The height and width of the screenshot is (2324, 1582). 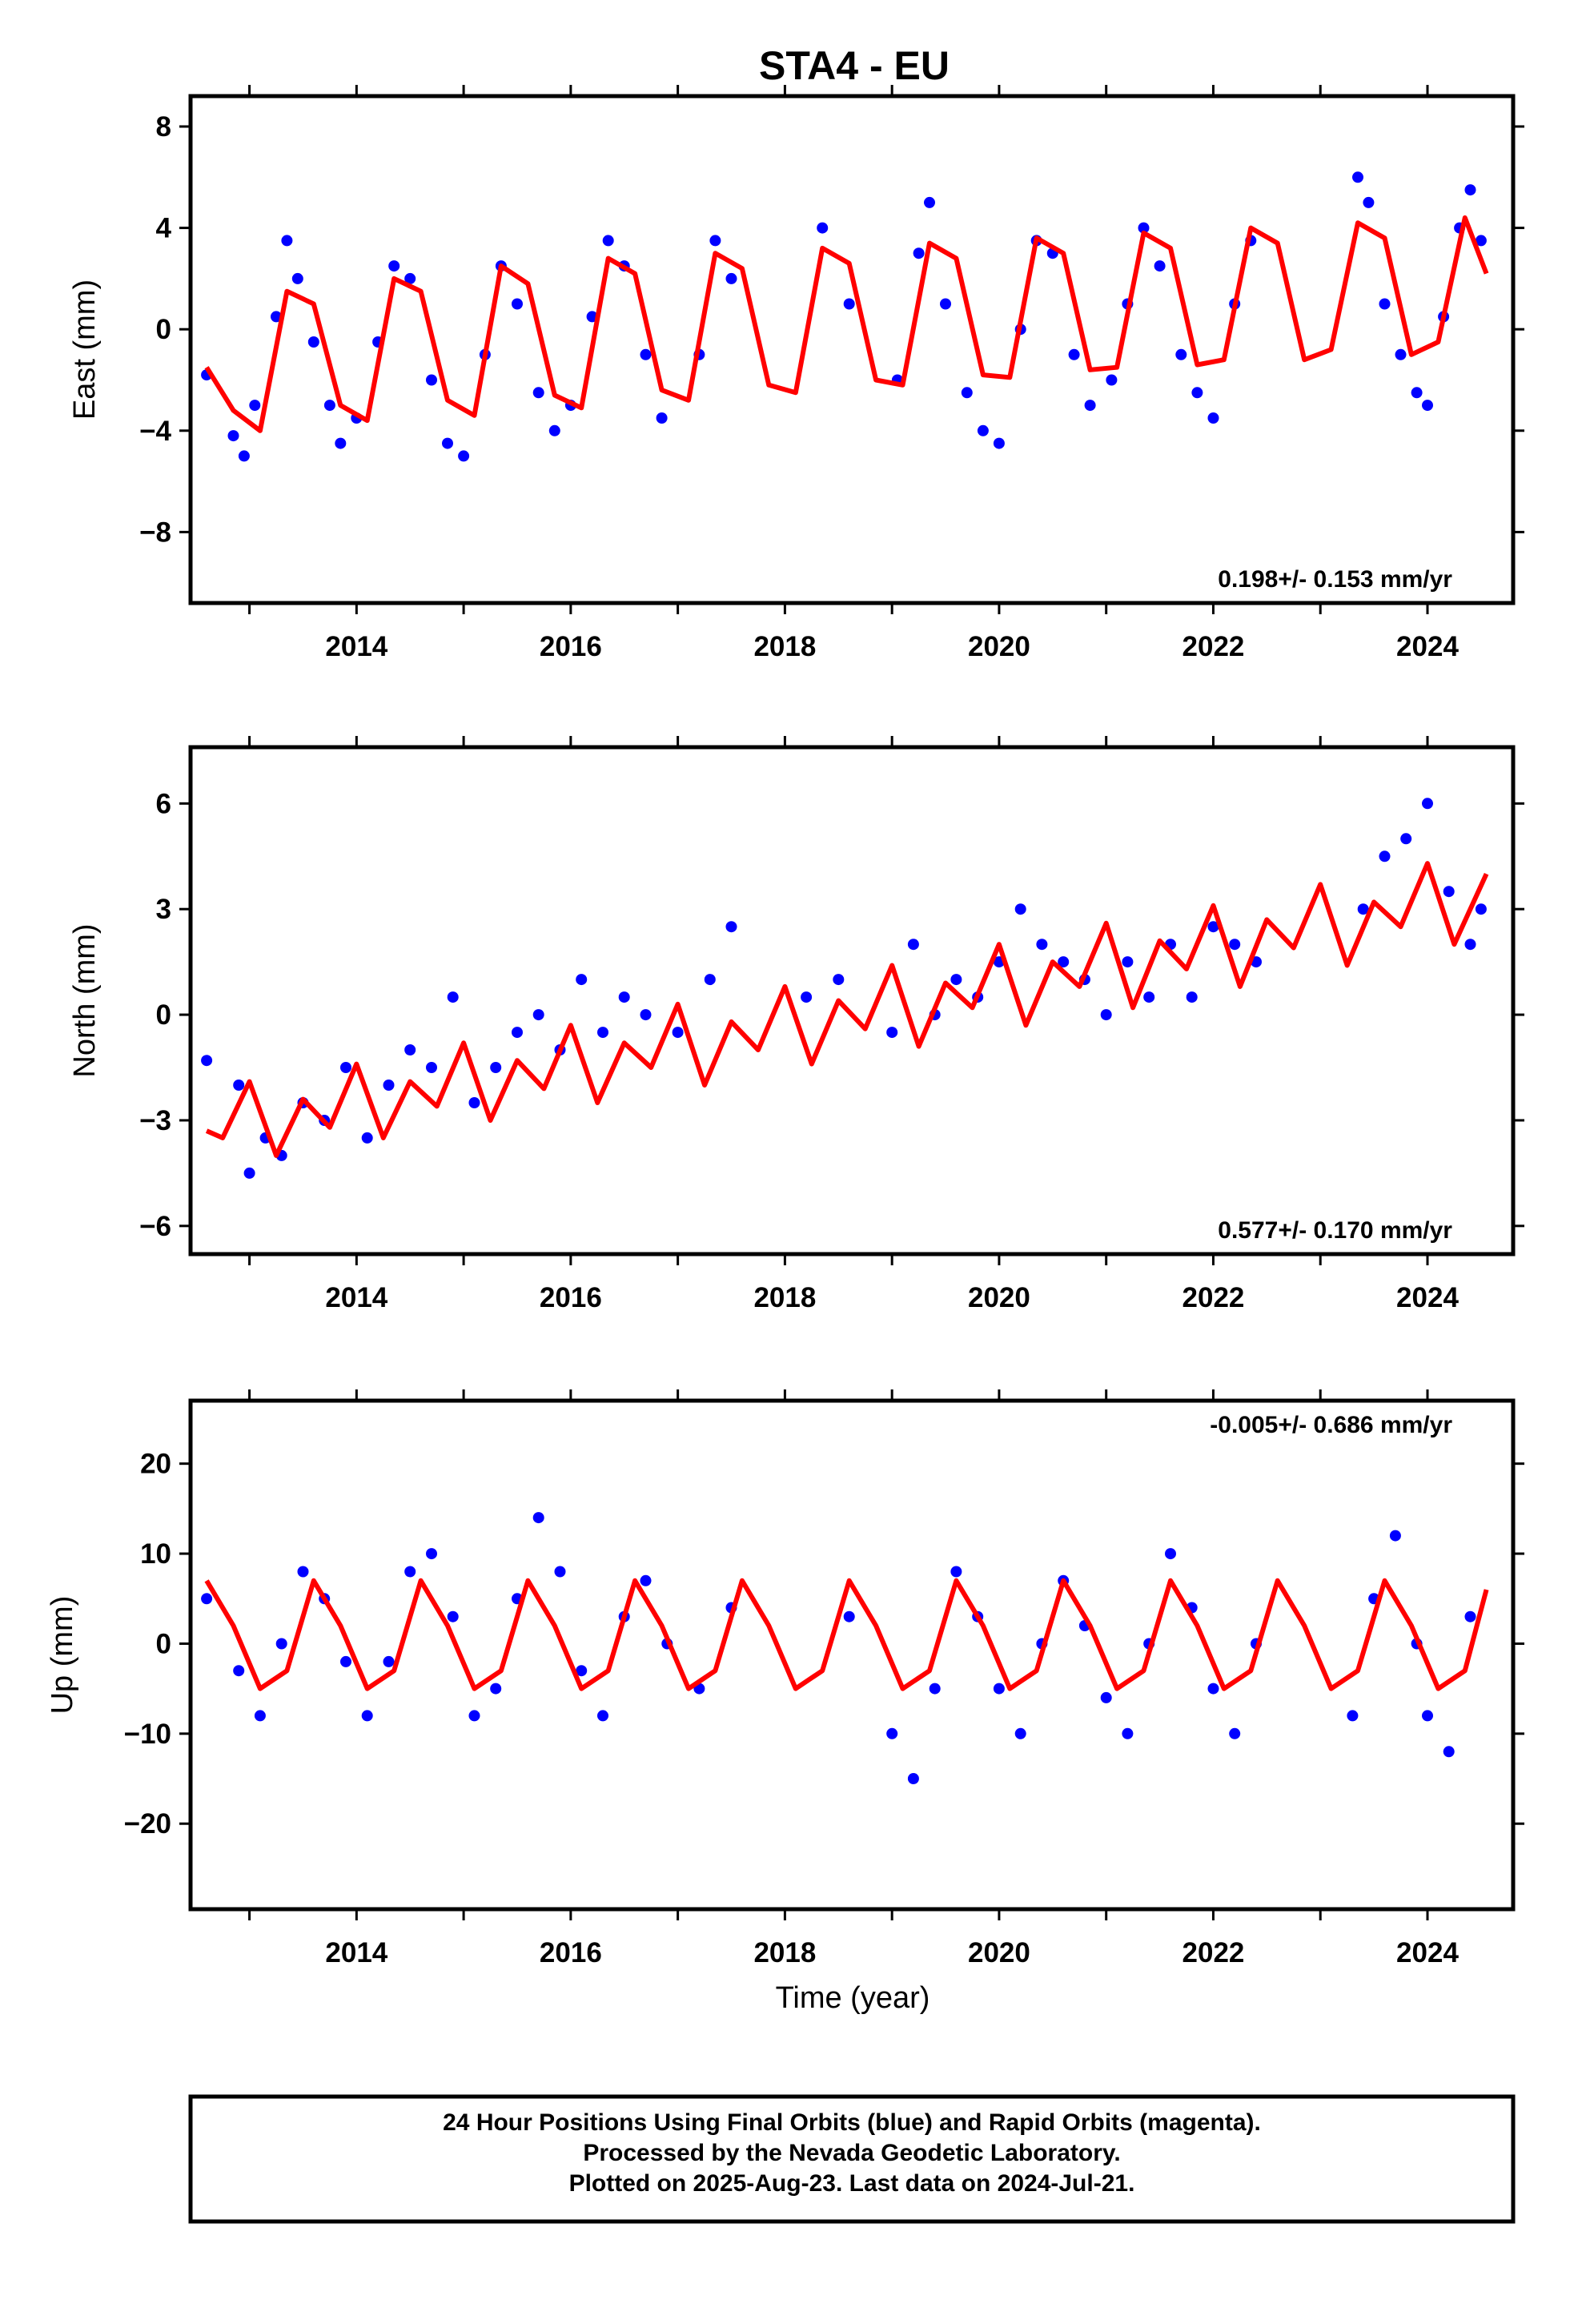 What do you see at coordinates (164, 228) in the screenshot?
I see `y-tick-label: 4` at bounding box center [164, 228].